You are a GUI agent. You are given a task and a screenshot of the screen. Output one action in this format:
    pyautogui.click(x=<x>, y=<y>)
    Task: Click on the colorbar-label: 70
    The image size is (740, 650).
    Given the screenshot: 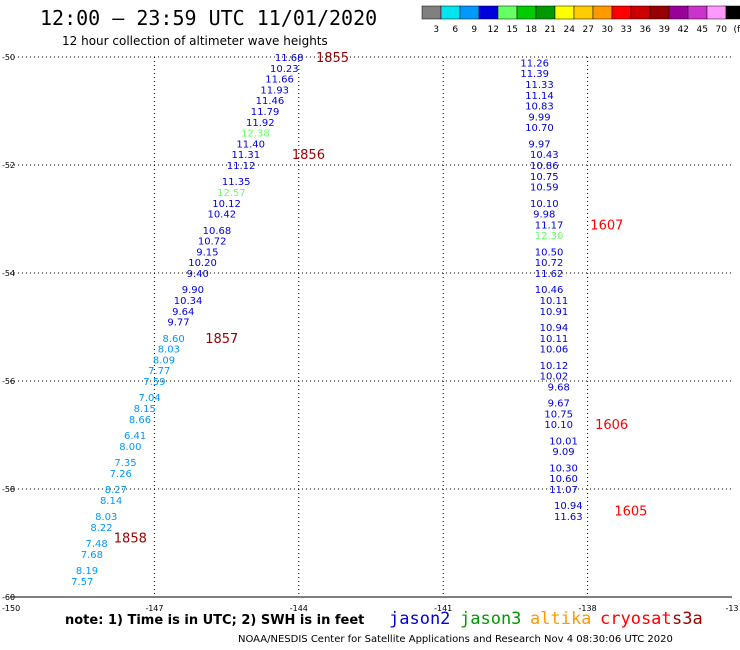 What is the action you would take?
    pyautogui.click(x=722, y=30)
    